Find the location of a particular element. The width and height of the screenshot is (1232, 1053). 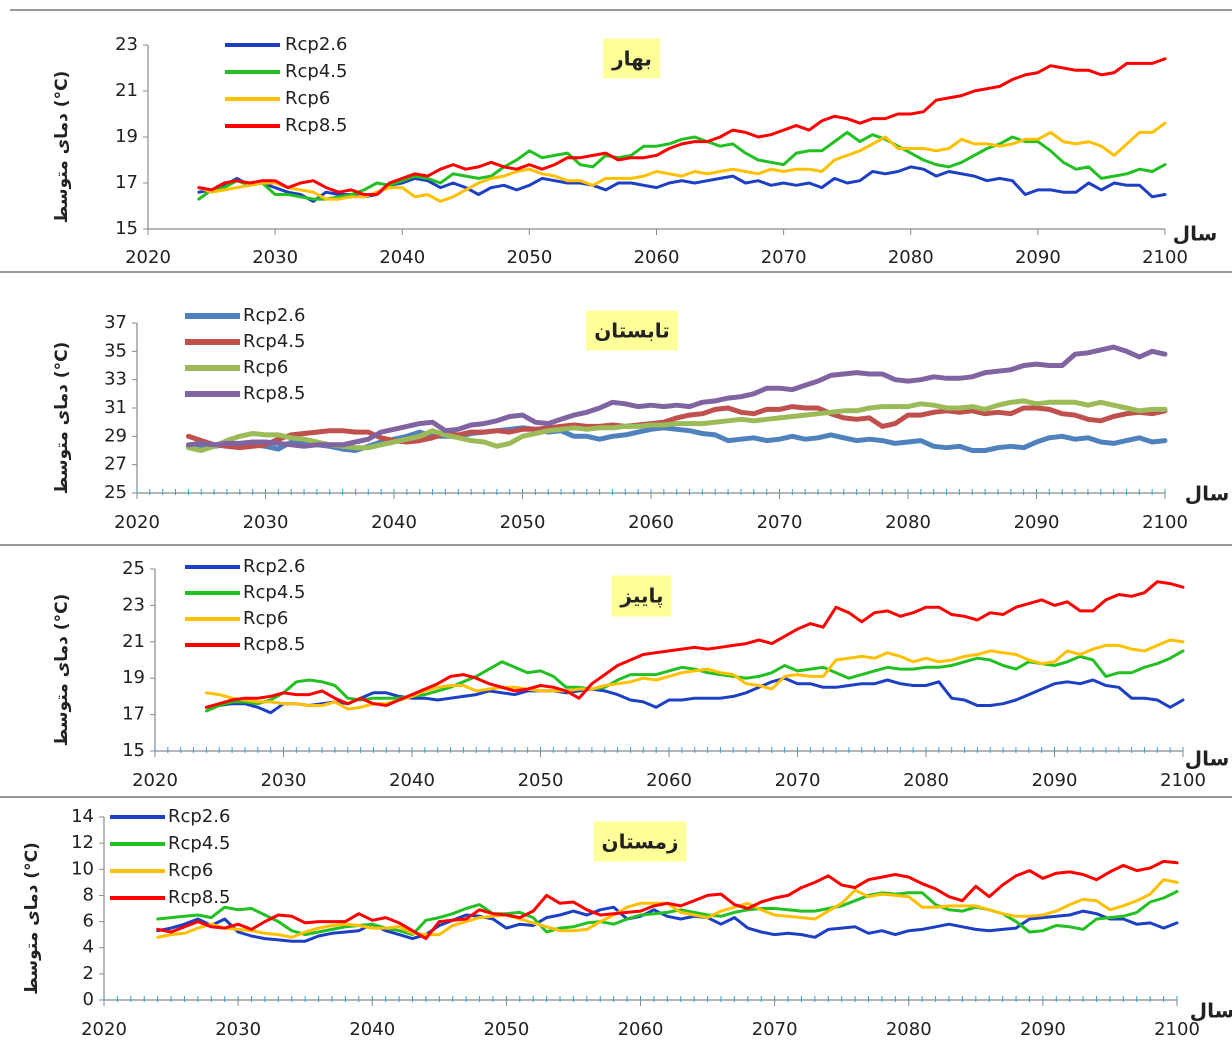

y-tick-label: 37 is located at coordinates (115, 322).